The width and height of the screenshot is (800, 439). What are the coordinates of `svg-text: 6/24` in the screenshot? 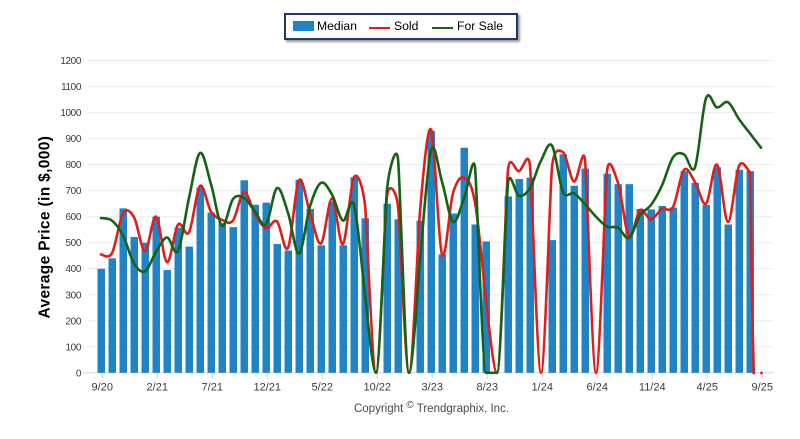 It's located at (597, 388).